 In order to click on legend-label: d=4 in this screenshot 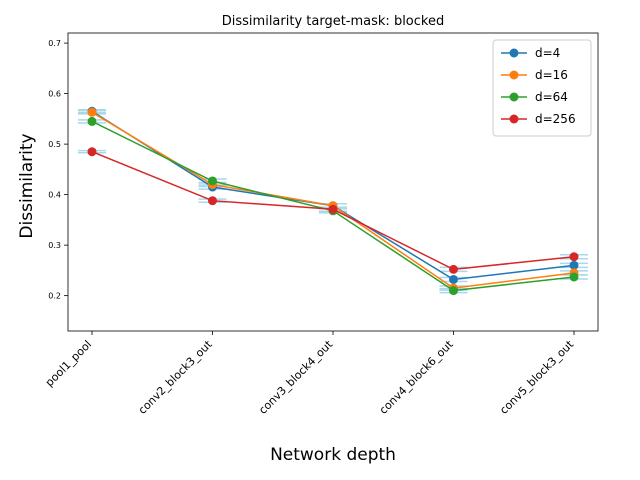, I will do `click(547, 53)`.